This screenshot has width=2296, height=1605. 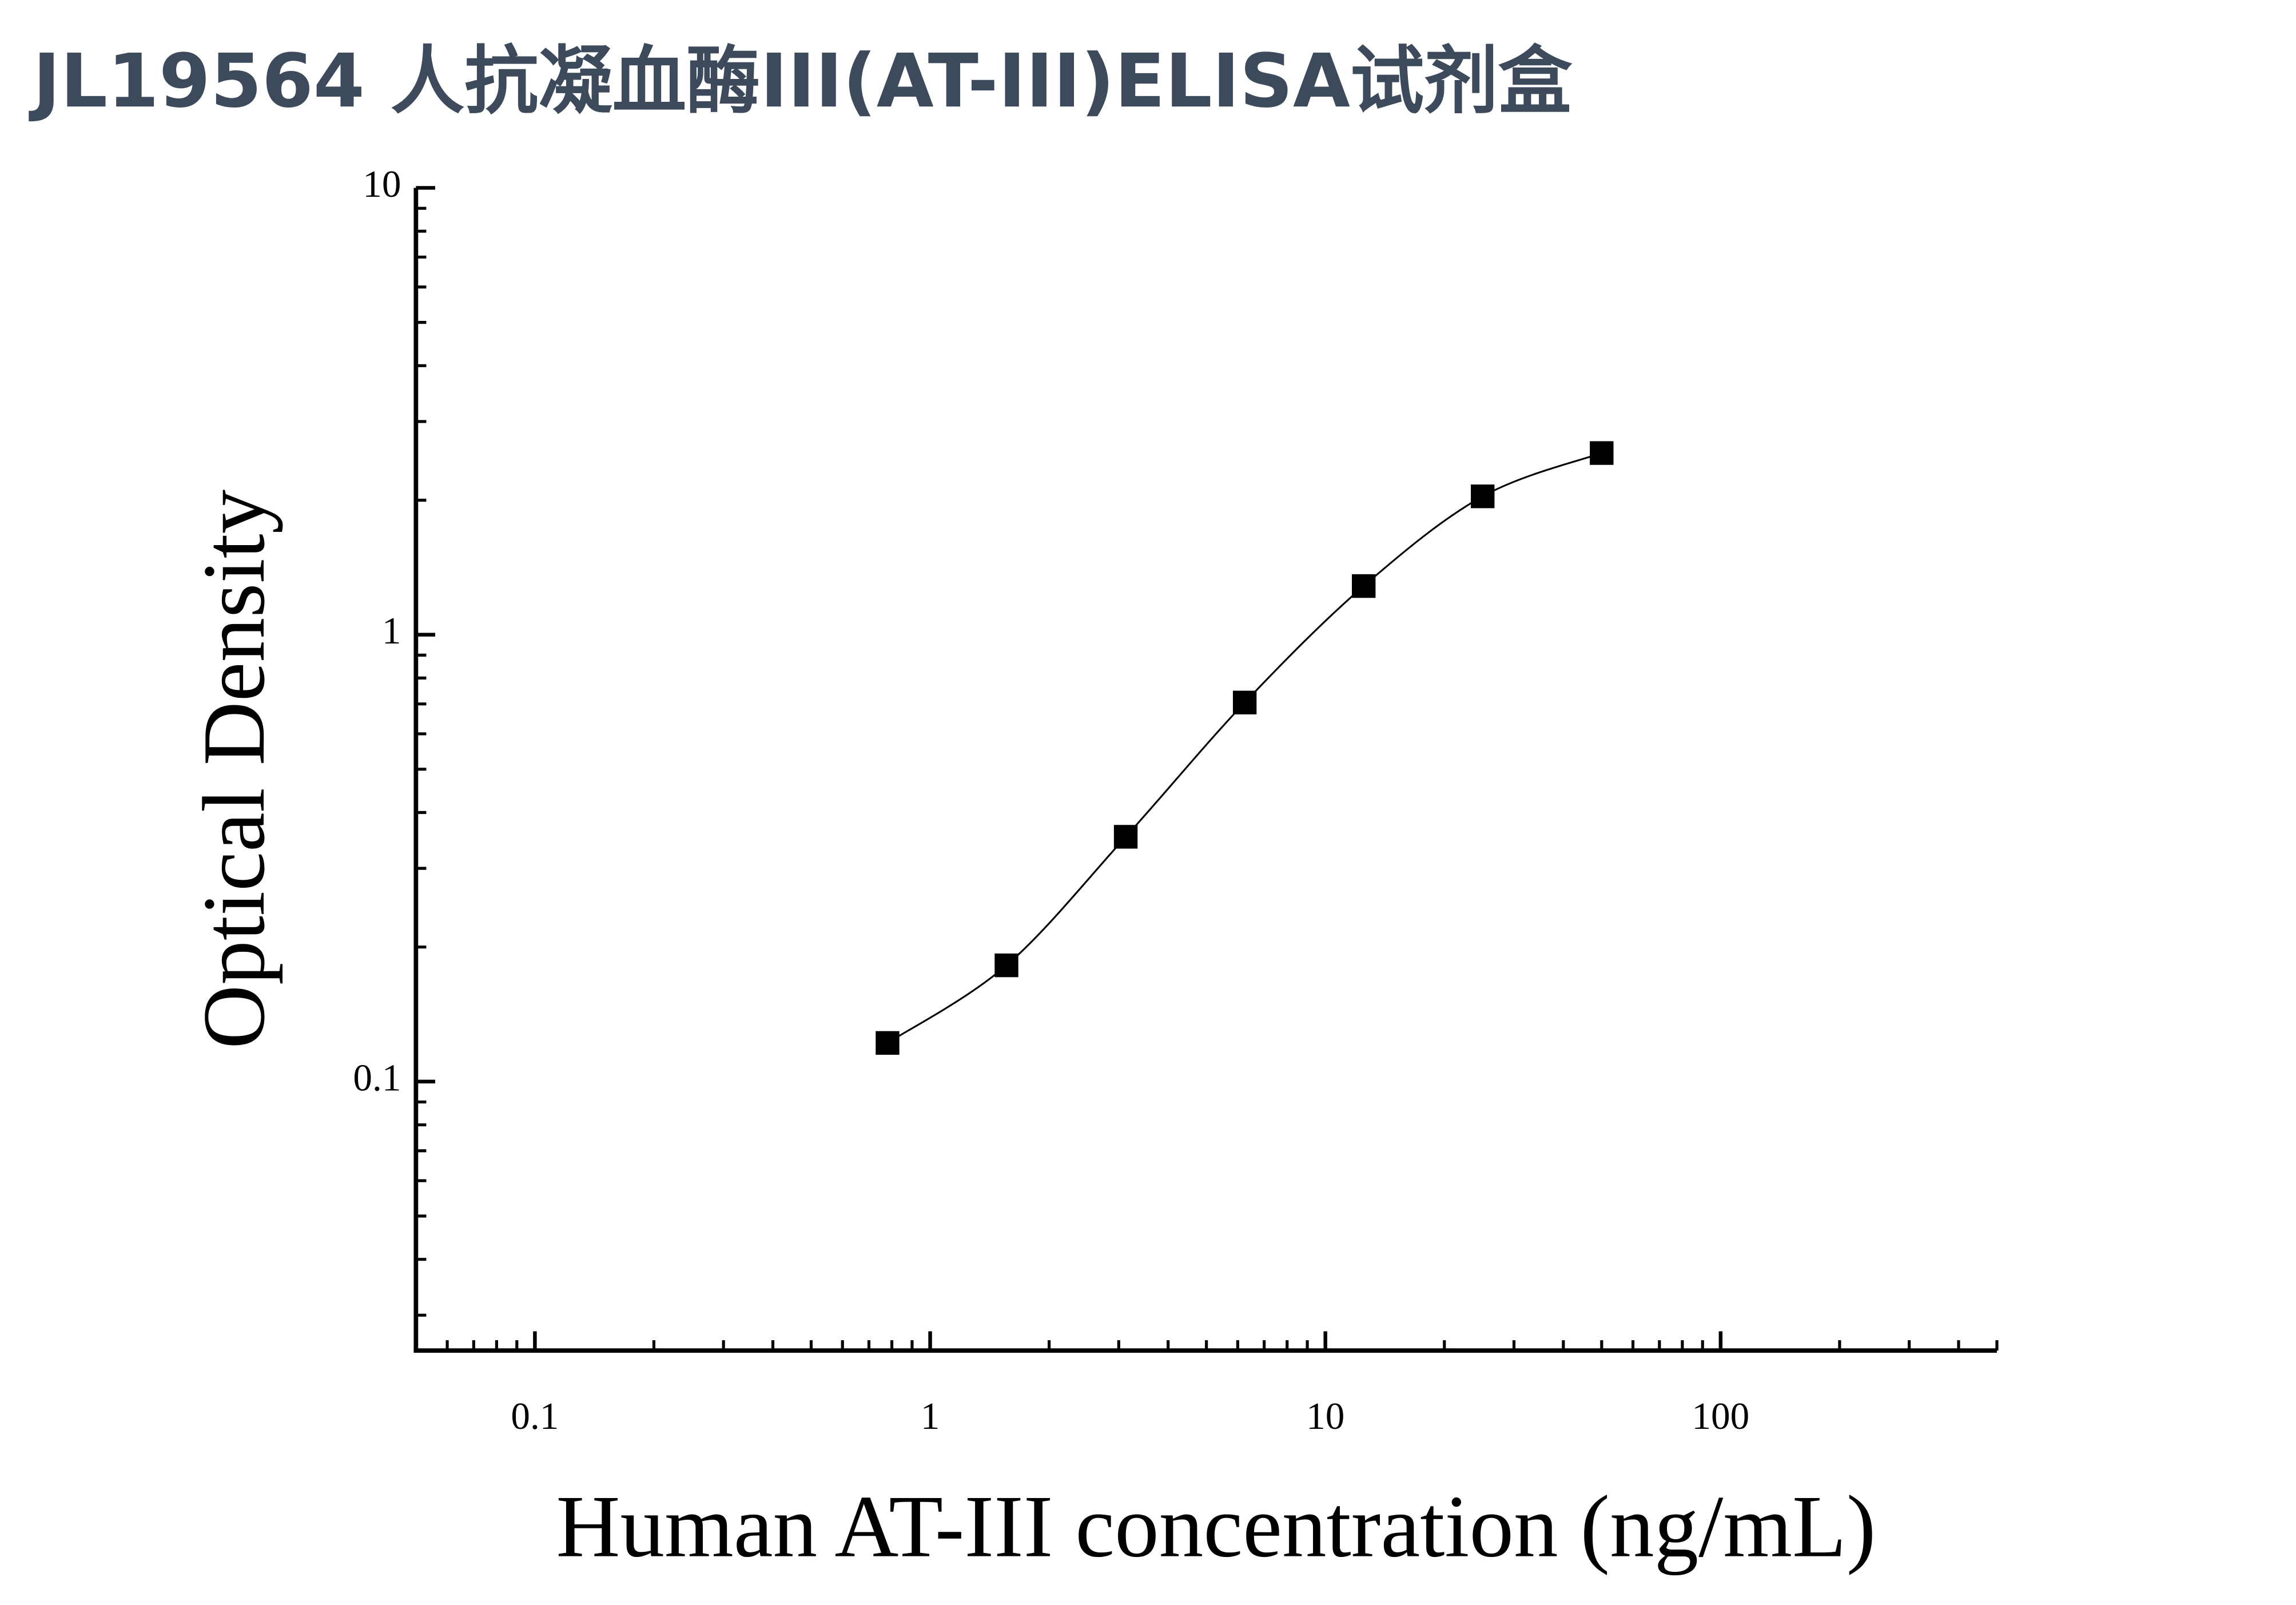 What do you see at coordinates (392, 630) in the screenshot?
I see `y-tick-label: 1` at bounding box center [392, 630].